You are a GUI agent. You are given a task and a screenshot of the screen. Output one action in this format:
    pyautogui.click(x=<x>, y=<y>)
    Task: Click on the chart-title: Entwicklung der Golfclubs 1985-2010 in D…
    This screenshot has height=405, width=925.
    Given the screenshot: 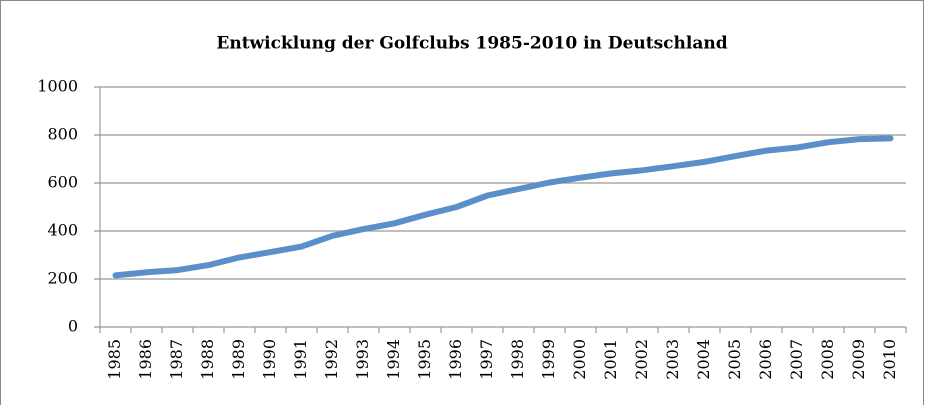 What is the action you would take?
    pyautogui.click(x=471, y=44)
    